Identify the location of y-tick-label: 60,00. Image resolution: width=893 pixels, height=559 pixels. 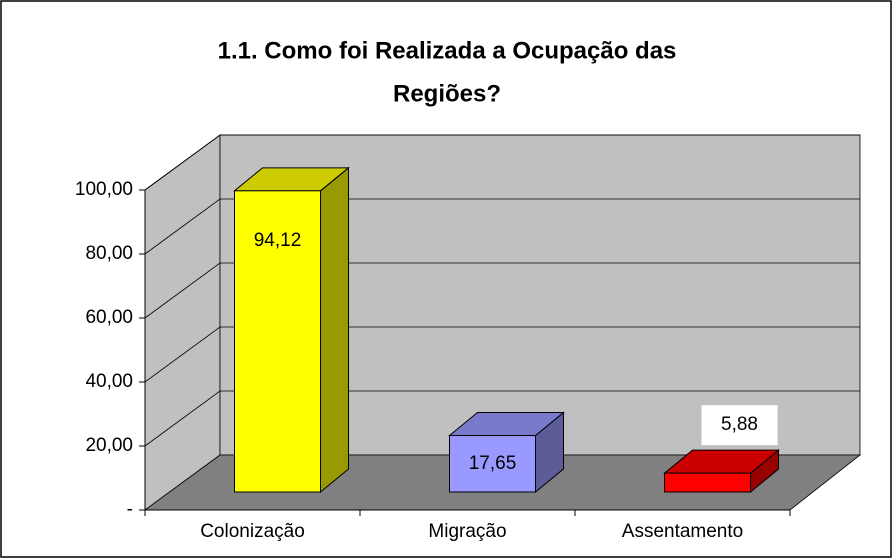
(109, 317).